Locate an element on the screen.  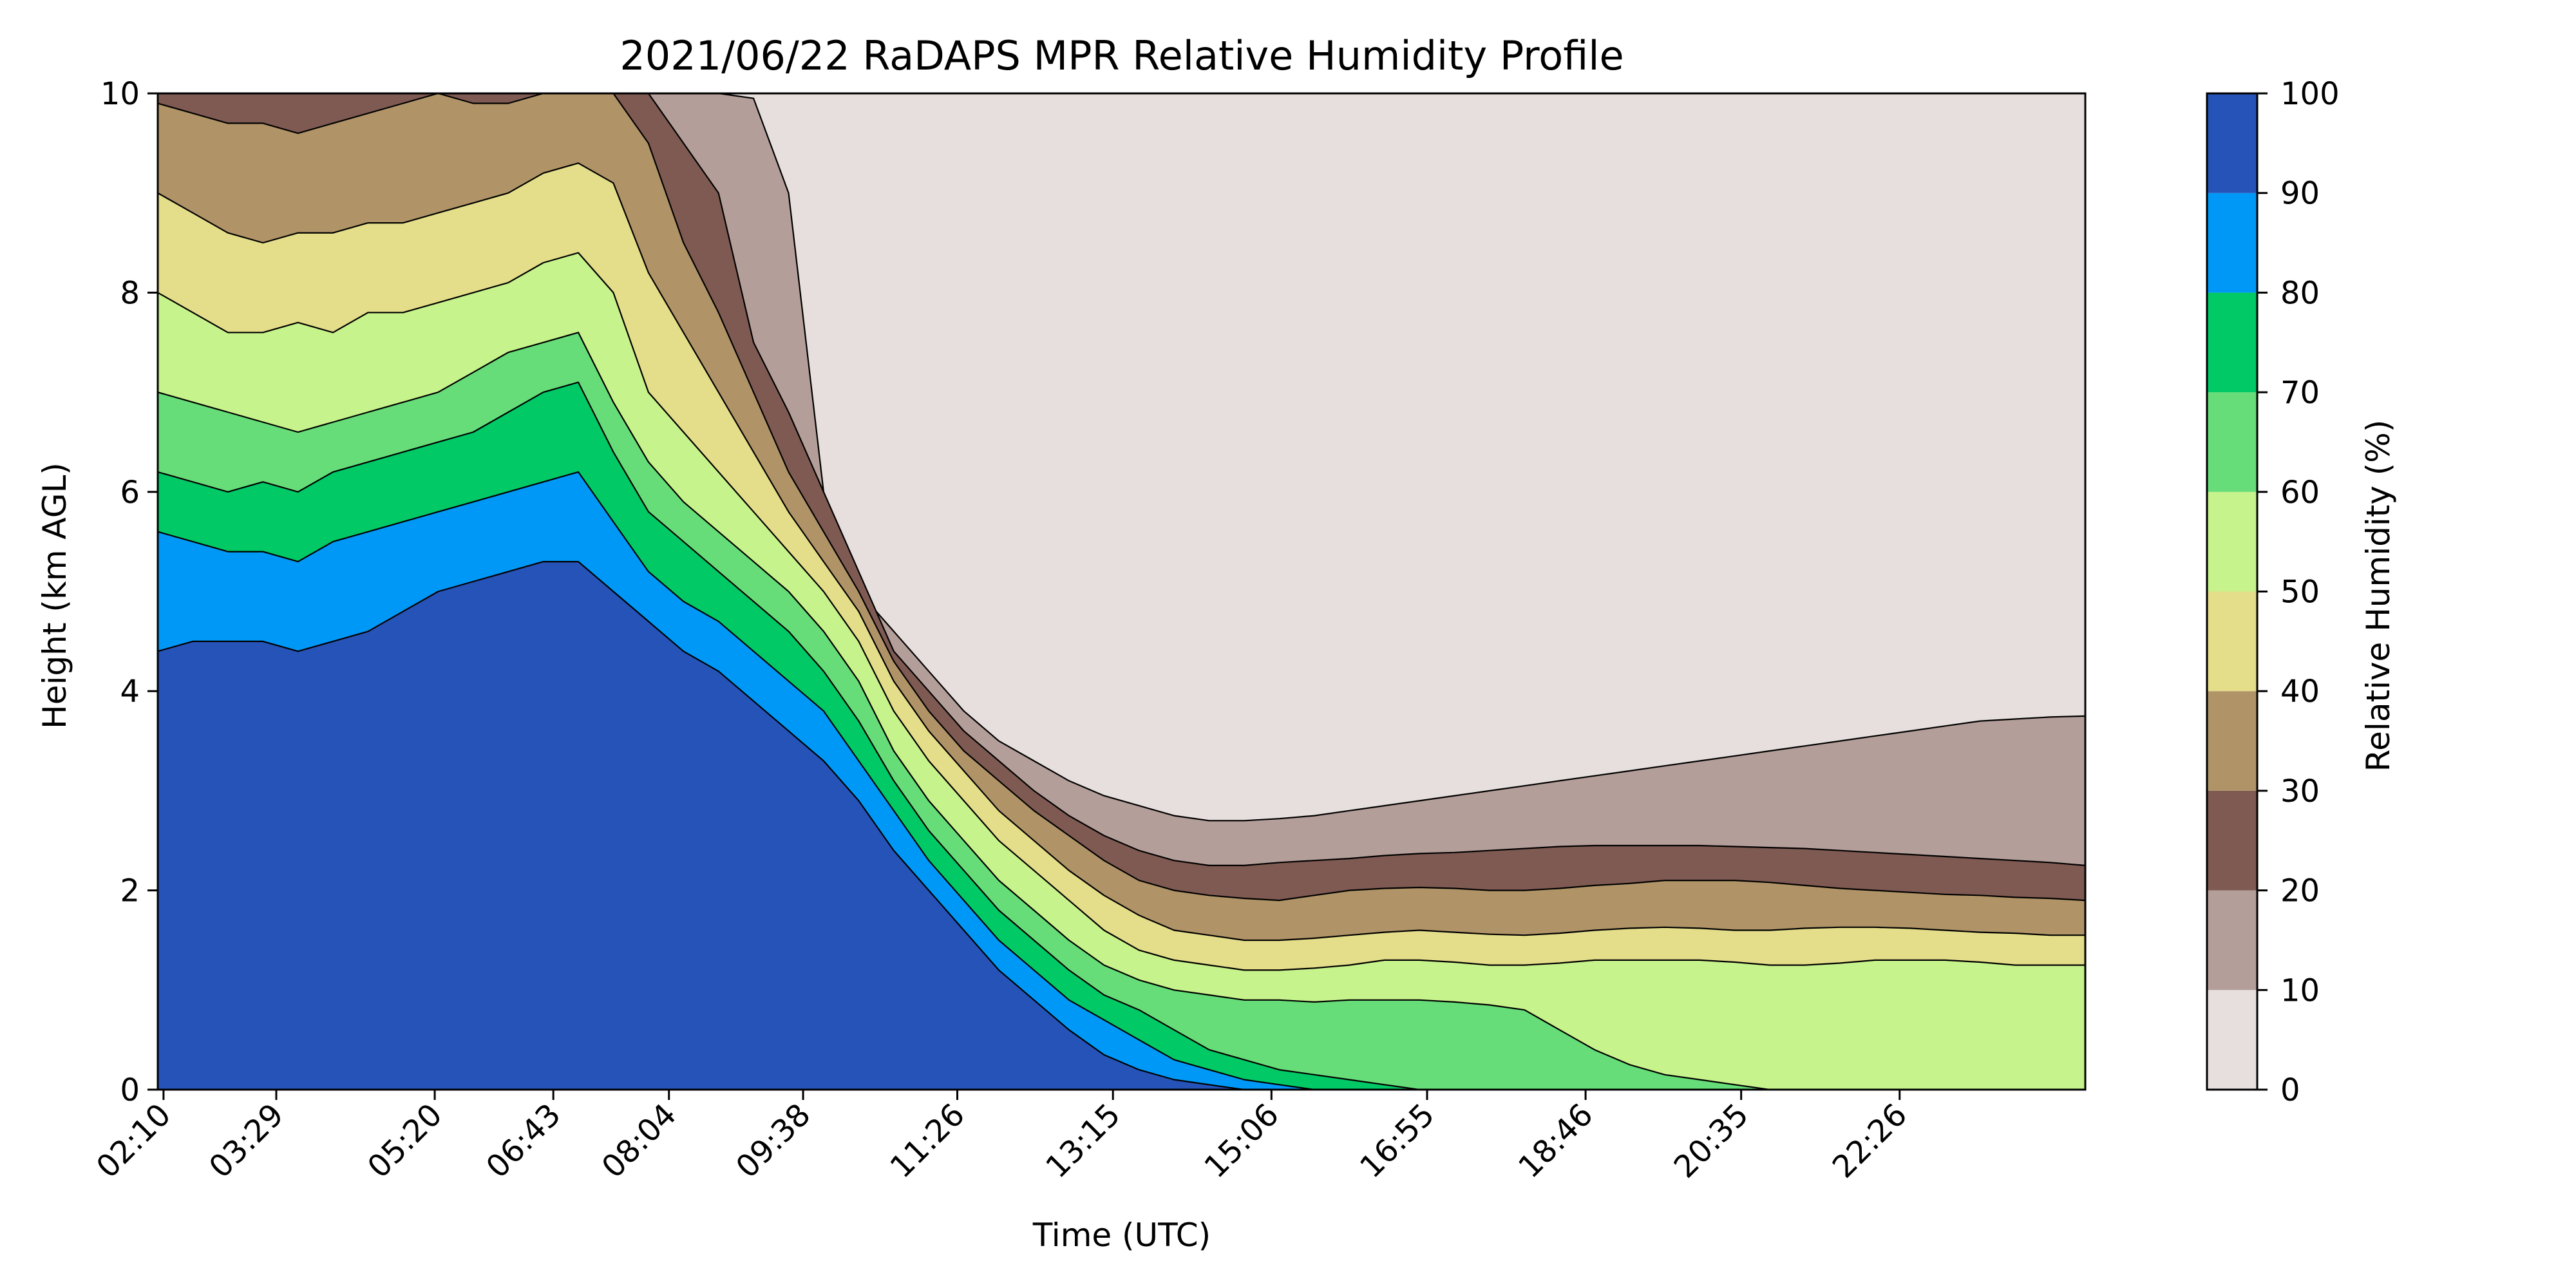
x-tick-label: 08:04 is located at coordinates (639, 1141).